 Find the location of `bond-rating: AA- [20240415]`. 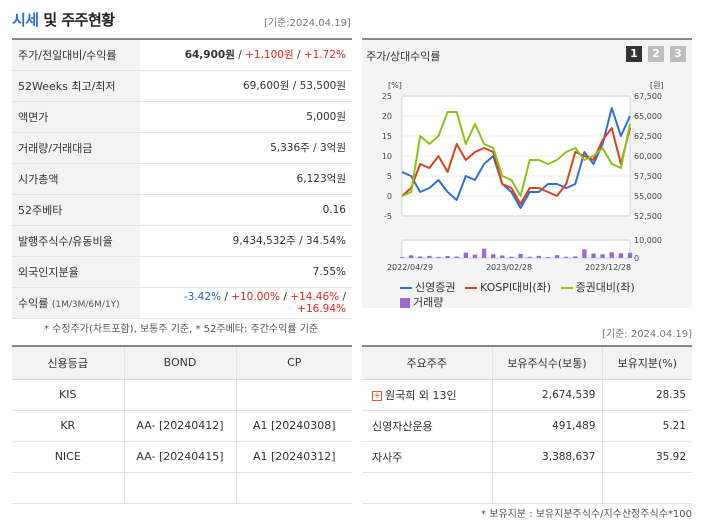

bond-rating: AA- [20240415] is located at coordinates (179, 457).